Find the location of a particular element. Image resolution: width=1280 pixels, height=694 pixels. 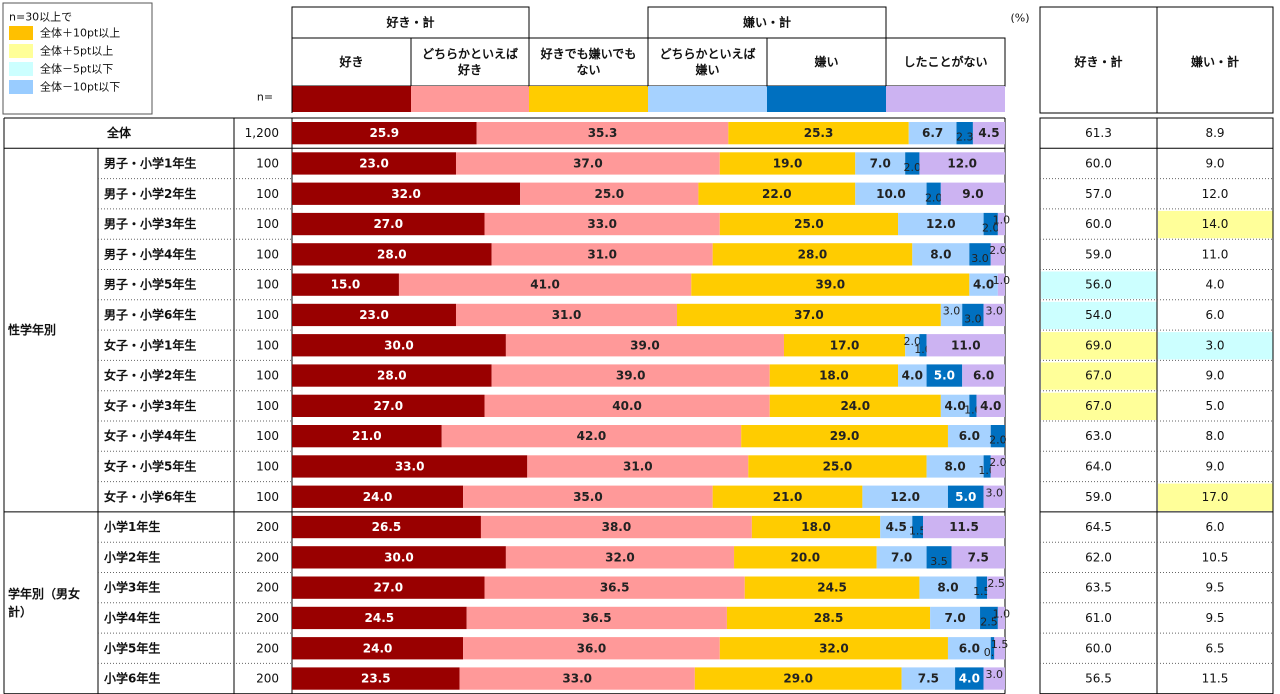

column-color-strip is located at coordinates (826, 99).